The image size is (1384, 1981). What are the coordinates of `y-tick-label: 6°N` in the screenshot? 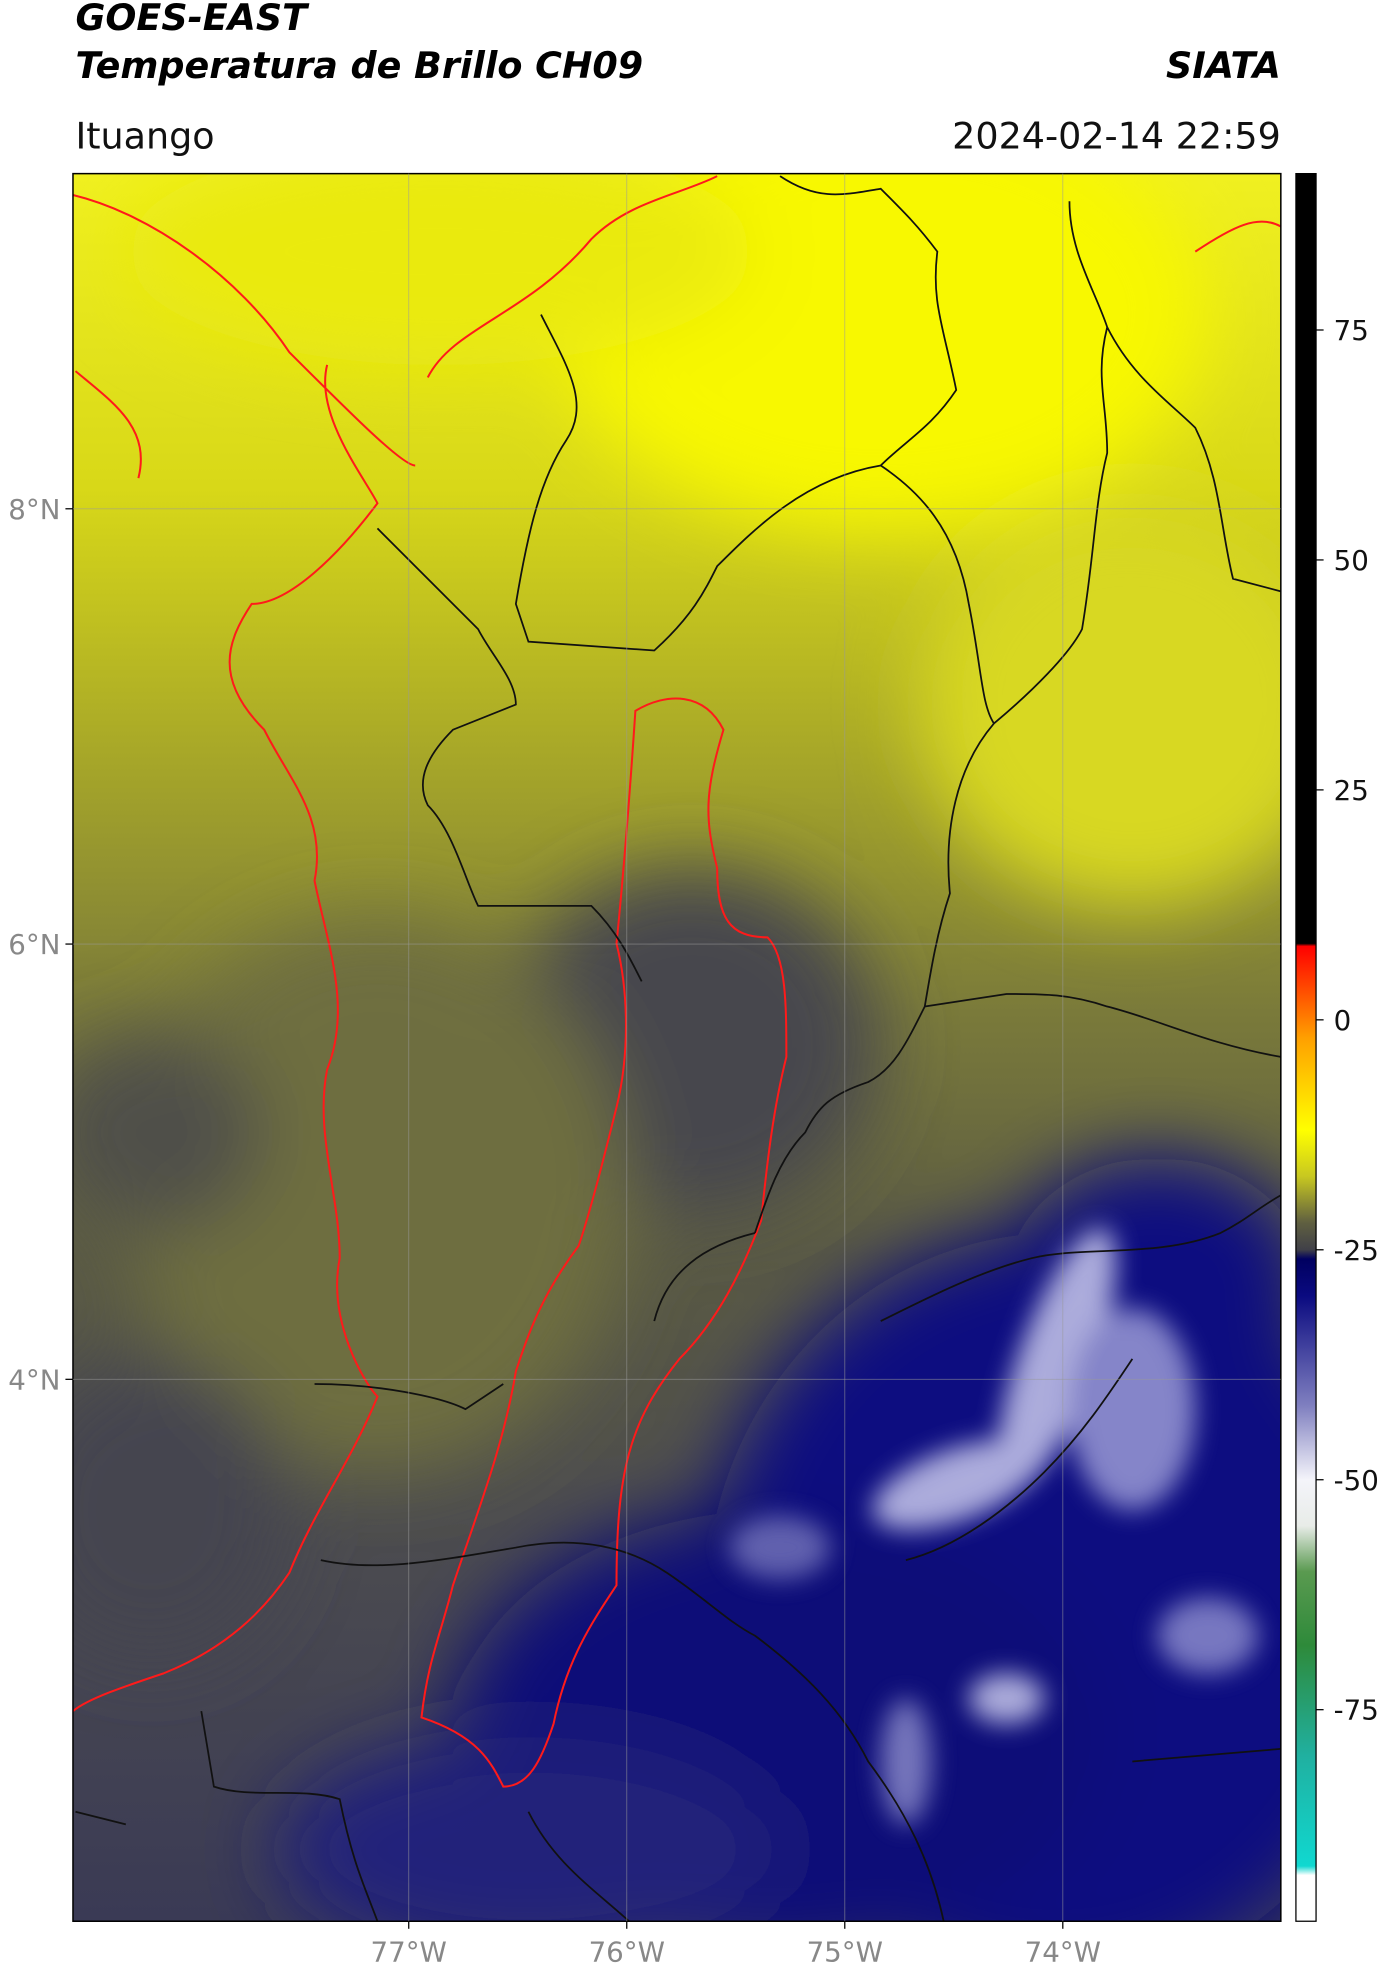 It's located at (34, 944).